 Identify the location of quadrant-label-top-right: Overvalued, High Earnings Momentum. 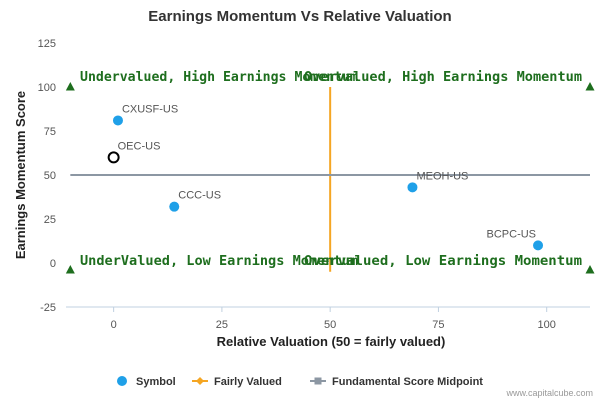
(443, 77).